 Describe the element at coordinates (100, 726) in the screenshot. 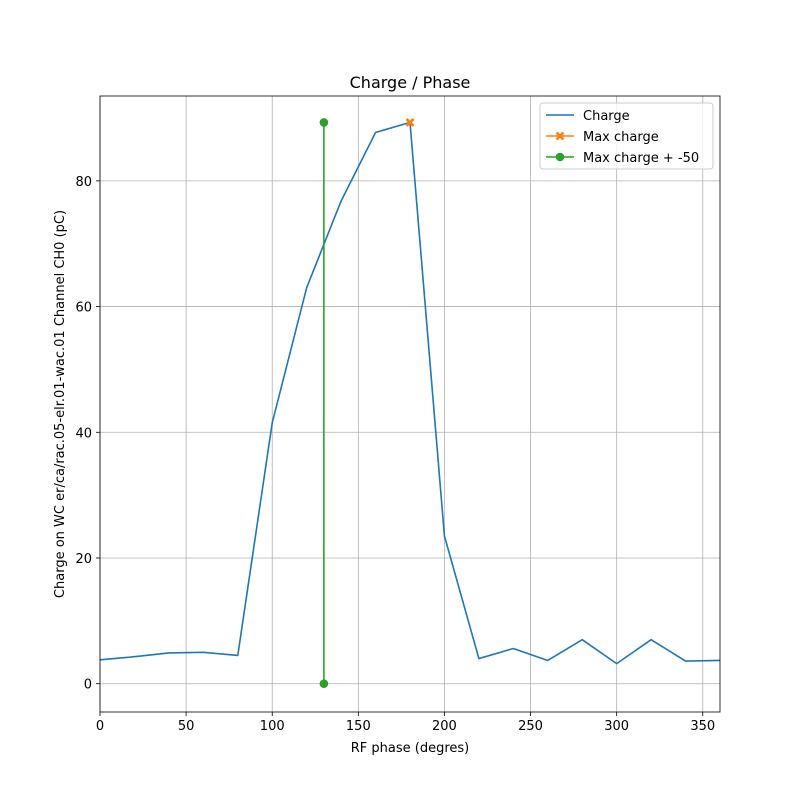

I see `x-tick-label: 0` at that location.